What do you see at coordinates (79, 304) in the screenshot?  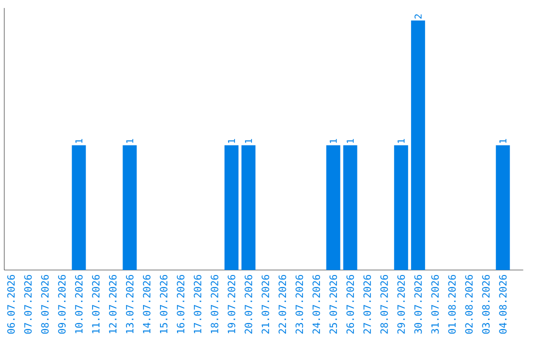 I see `x-tick-label: 10.07.2026` at bounding box center [79, 304].